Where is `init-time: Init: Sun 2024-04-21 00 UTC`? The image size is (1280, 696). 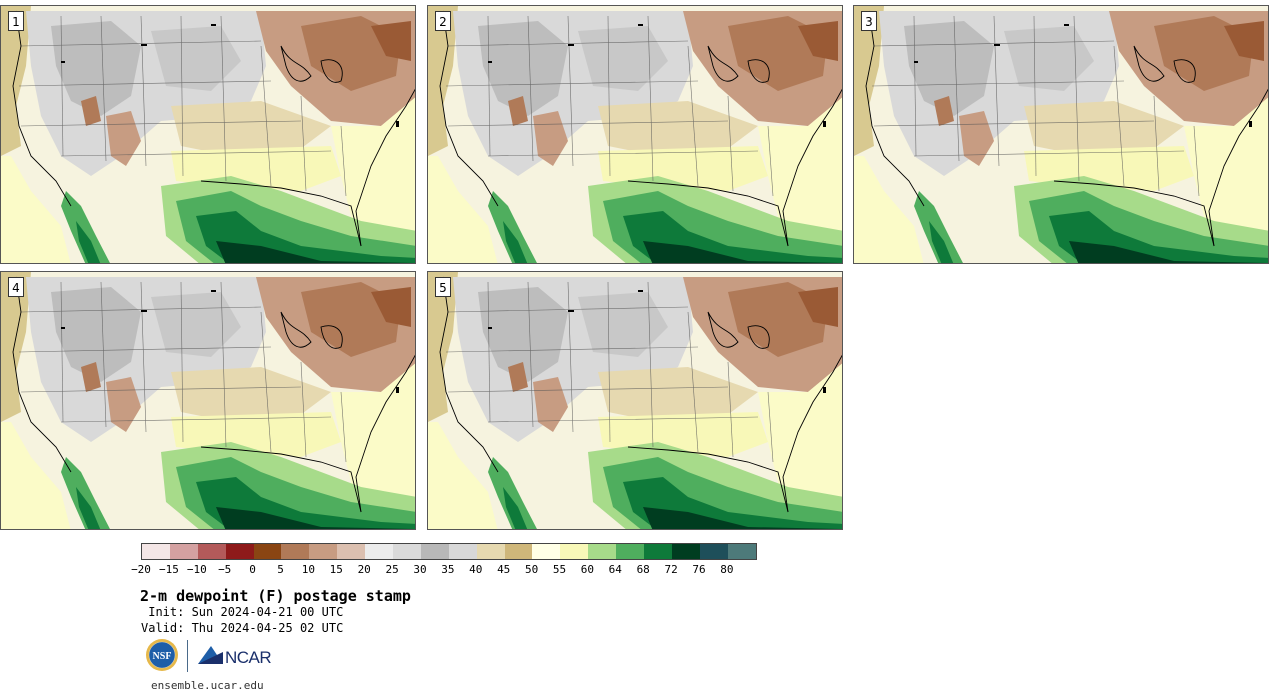
init-time: Init: Sun 2024-04-21 00 UTC is located at coordinates (242, 612).